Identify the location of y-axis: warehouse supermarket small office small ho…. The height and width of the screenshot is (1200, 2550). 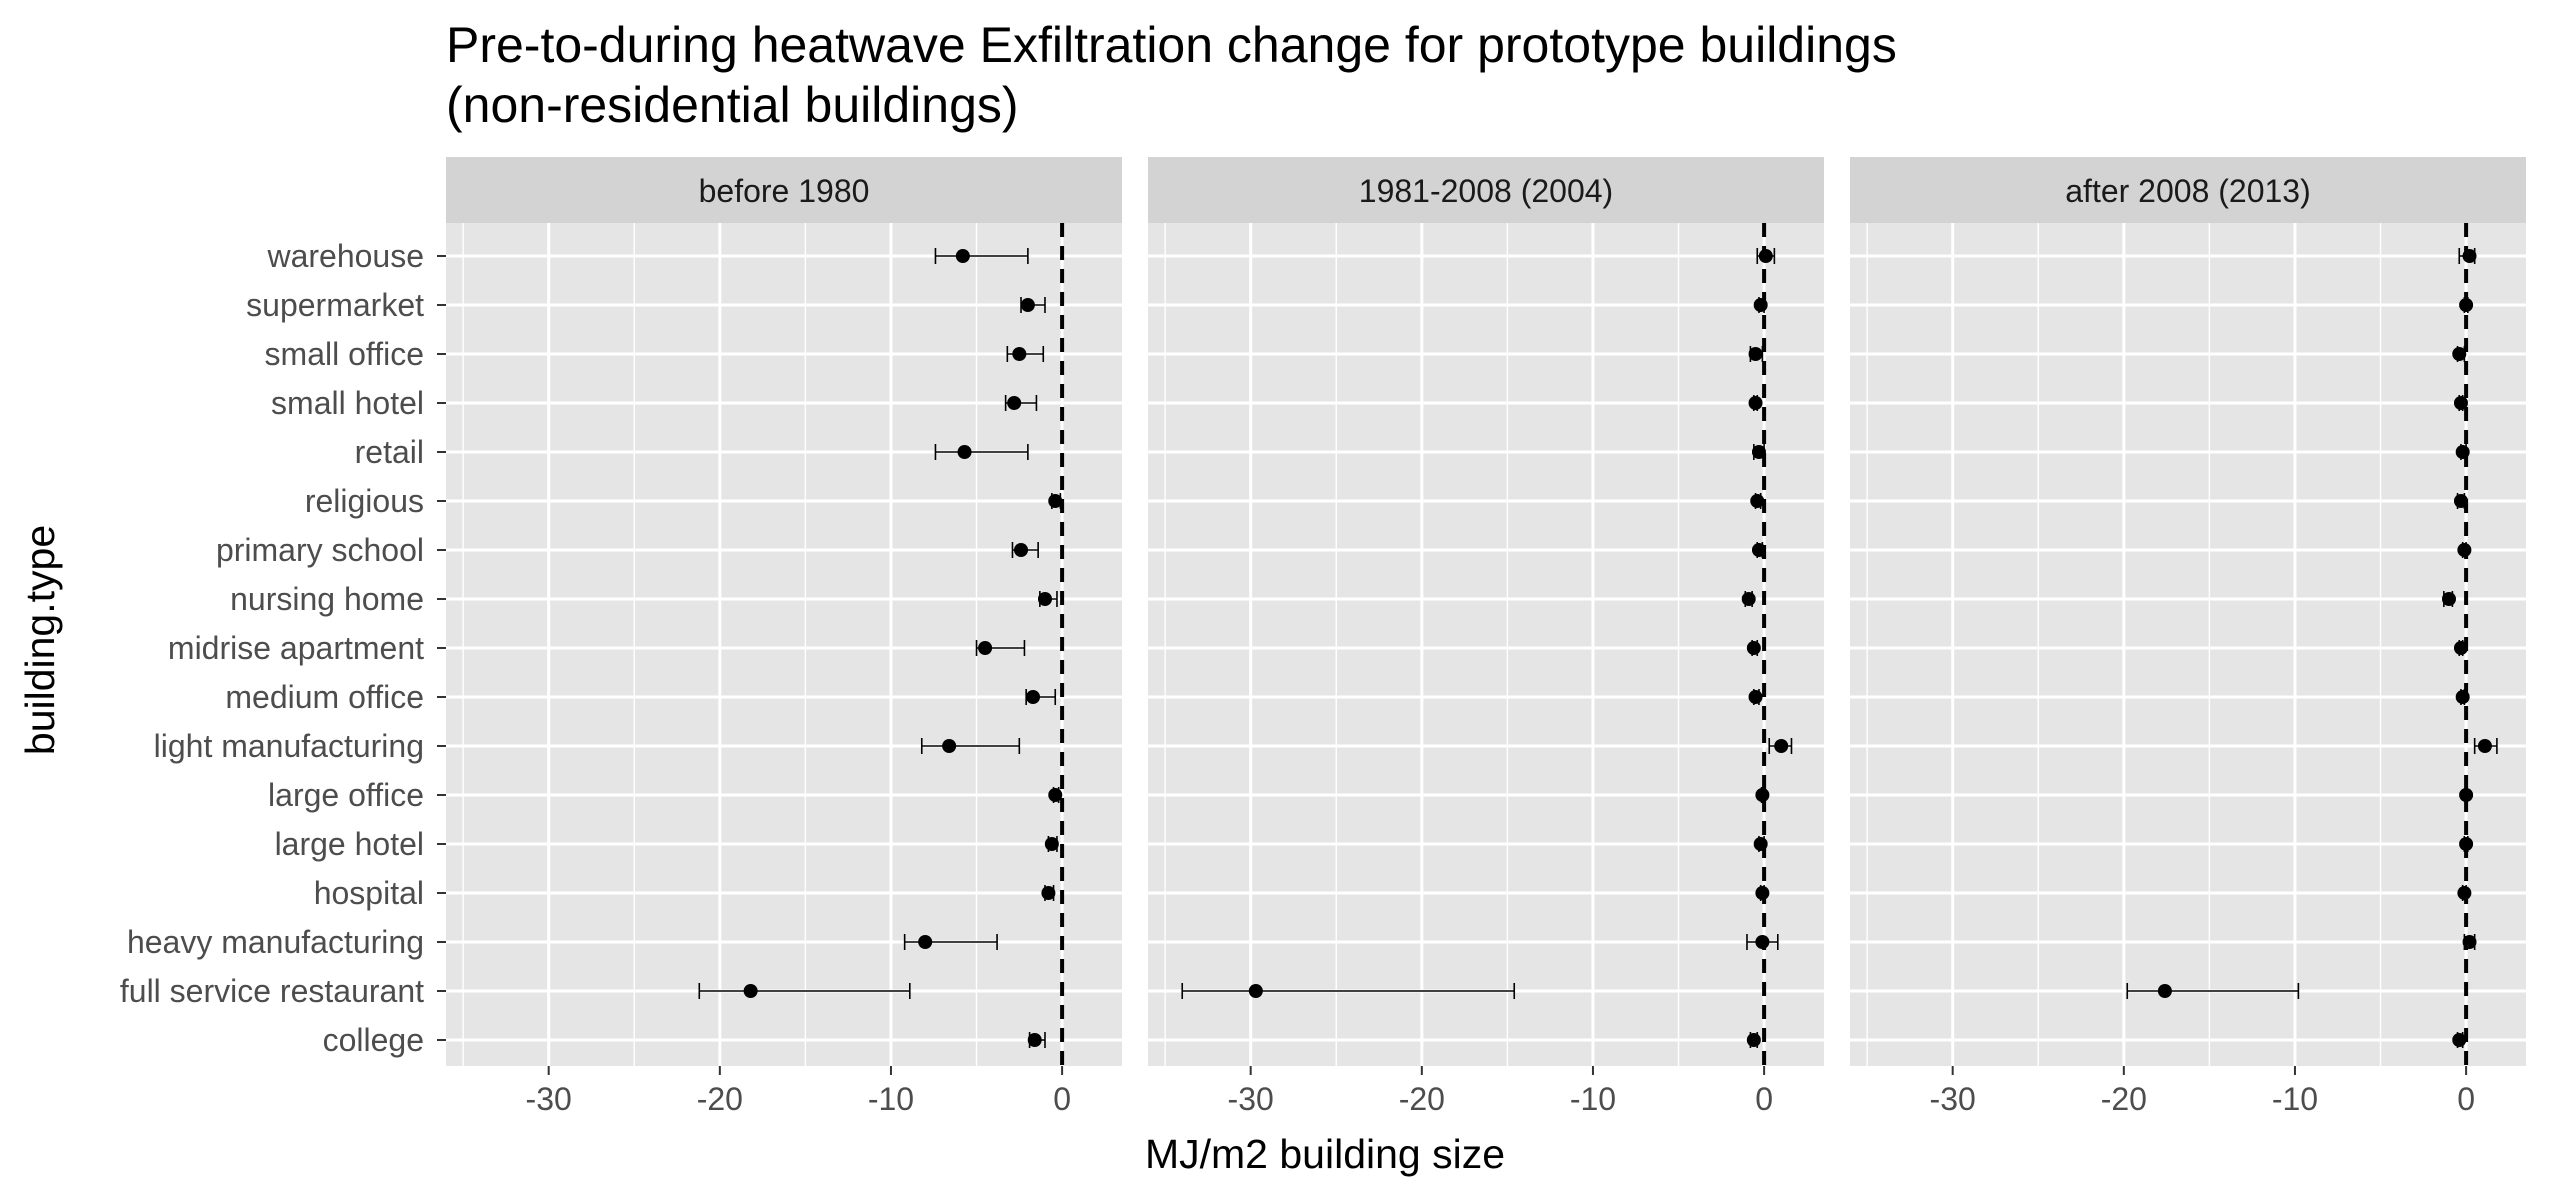
(283, 648).